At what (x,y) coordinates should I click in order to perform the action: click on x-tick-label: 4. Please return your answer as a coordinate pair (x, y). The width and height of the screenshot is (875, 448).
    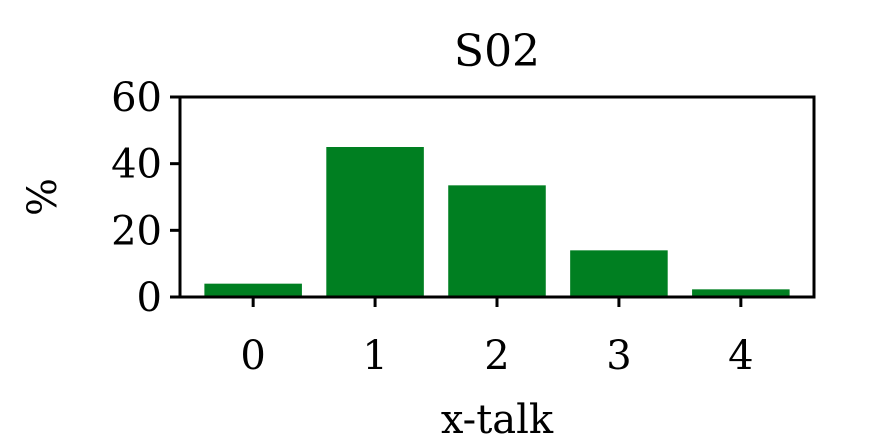
    Looking at the image, I should click on (740, 356).